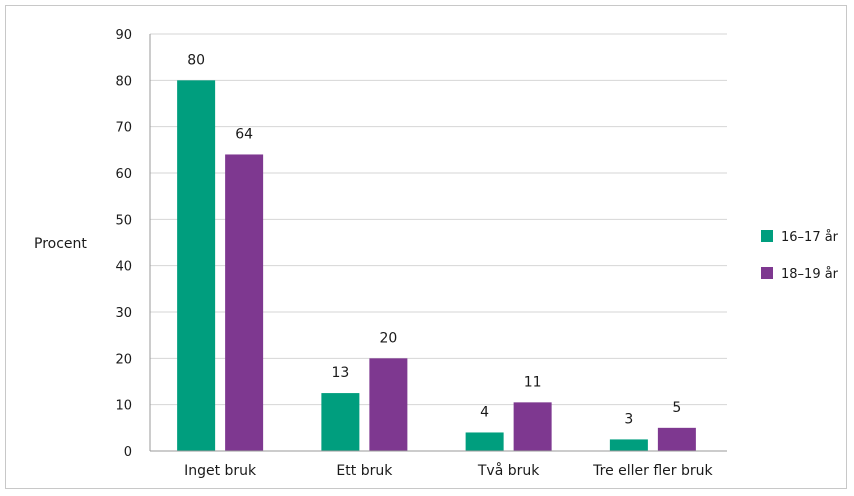 Image resolution: width=854 pixels, height=496 pixels. Describe the element at coordinates (508, 470) in the screenshot. I see `x-tick-label: Två bruk` at that location.